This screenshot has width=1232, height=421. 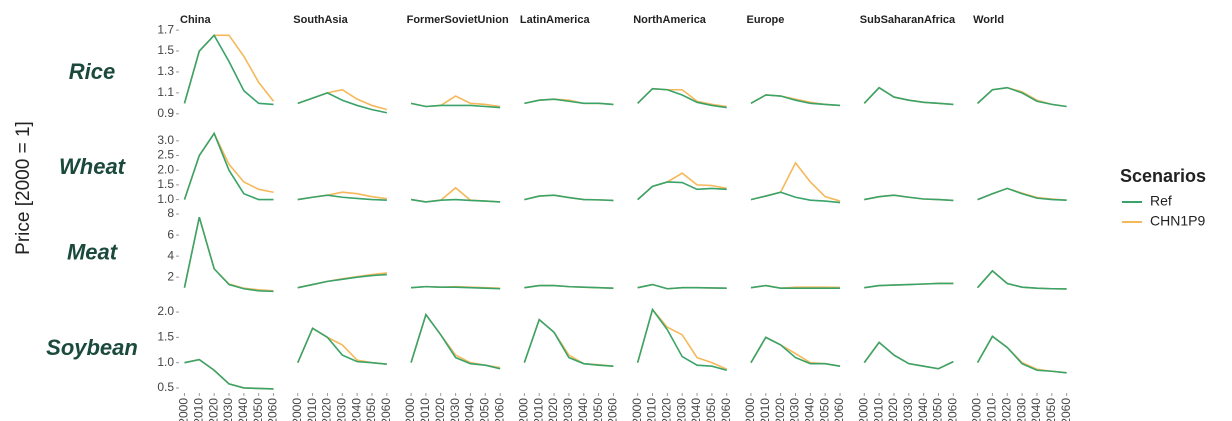 I want to click on column-label: Europe, so click(x=766, y=20).